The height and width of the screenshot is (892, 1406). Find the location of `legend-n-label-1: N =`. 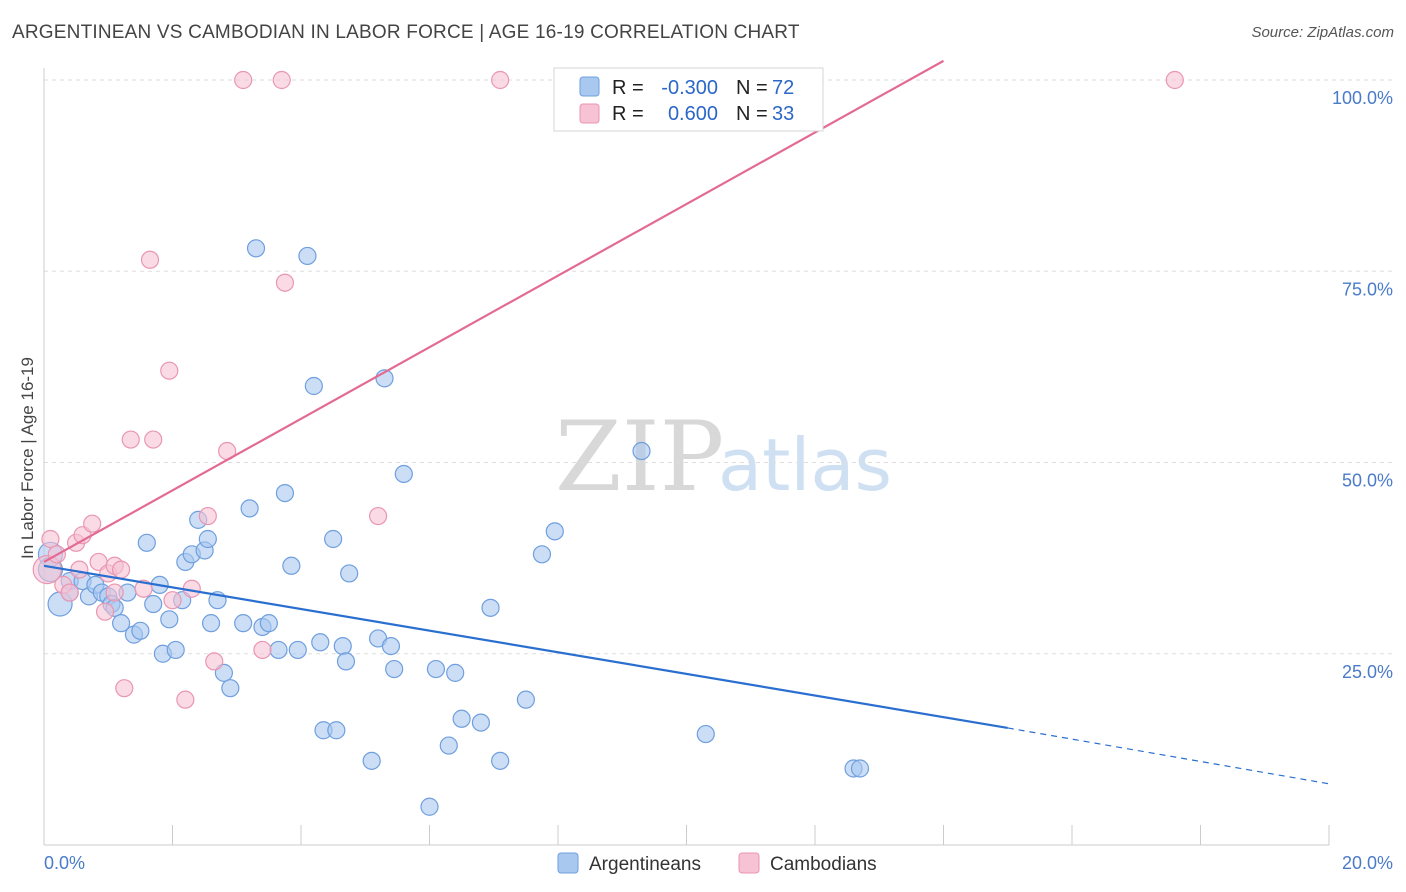

legend-n-label-1: N = is located at coordinates (752, 88).